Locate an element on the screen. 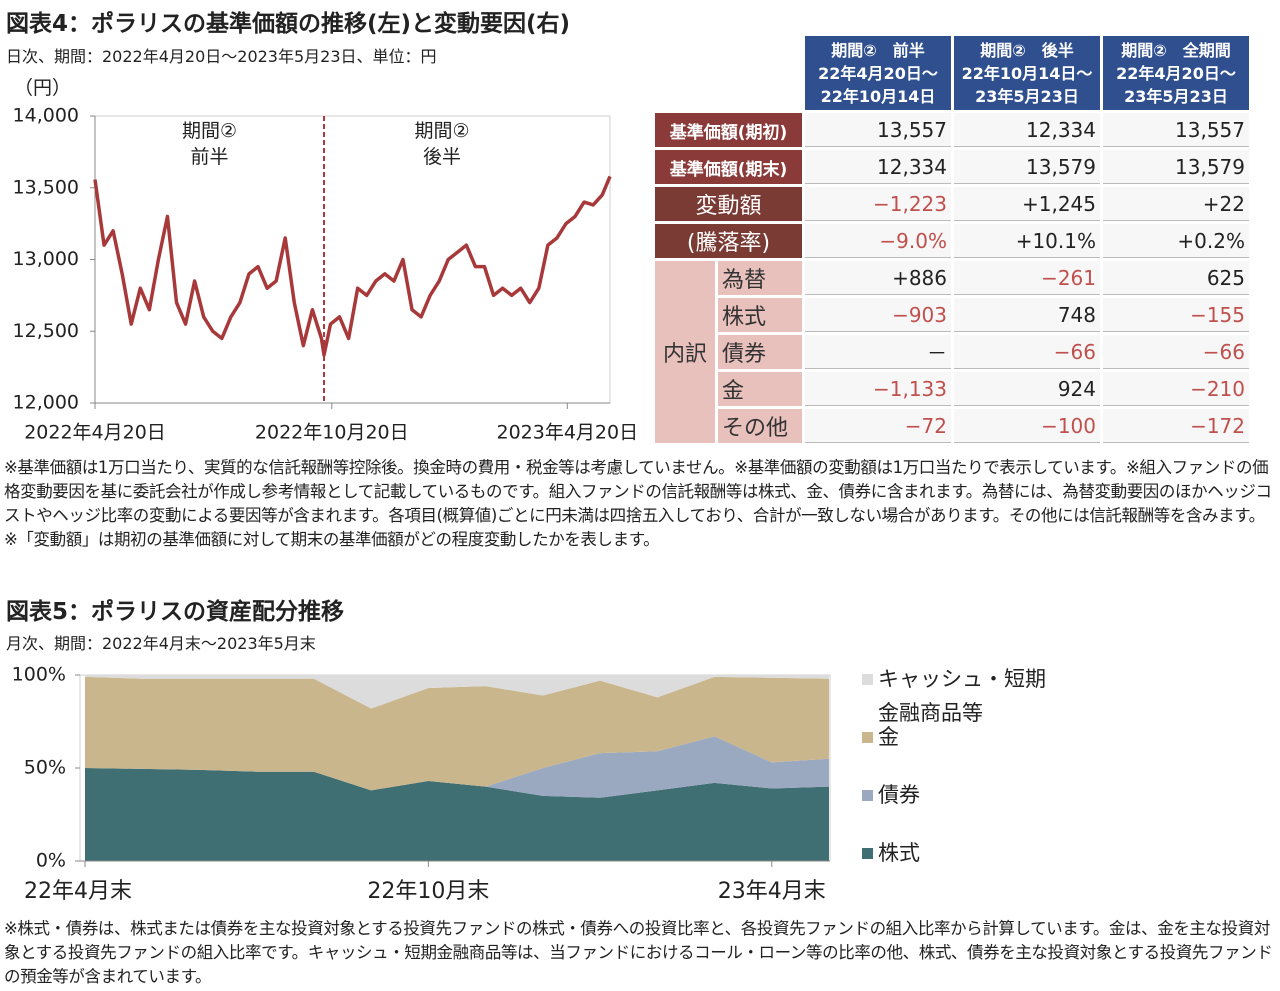 This screenshot has height=991, width=1280. y-tick-label: 100% is located at coordinates (39, 675).